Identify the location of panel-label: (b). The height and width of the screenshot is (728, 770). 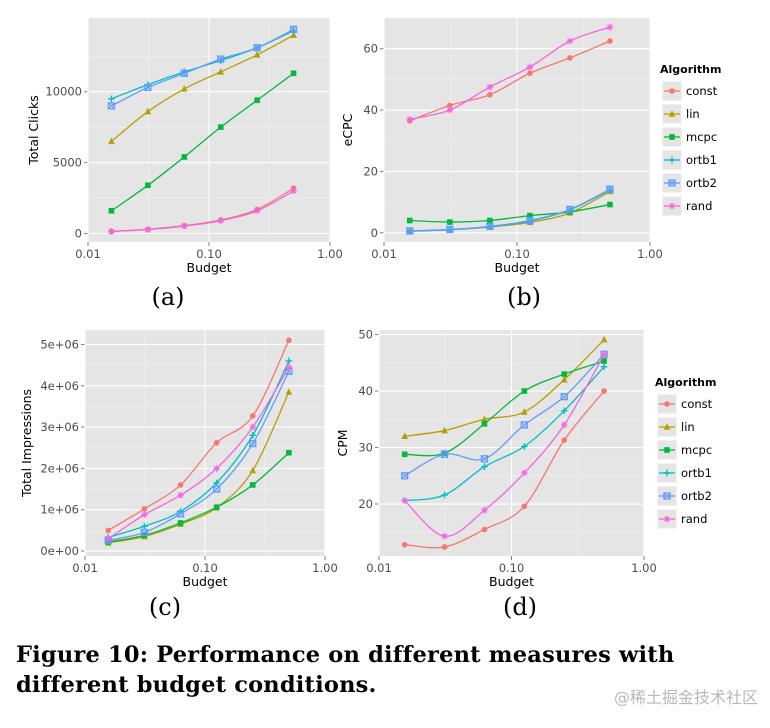
(524, 297).